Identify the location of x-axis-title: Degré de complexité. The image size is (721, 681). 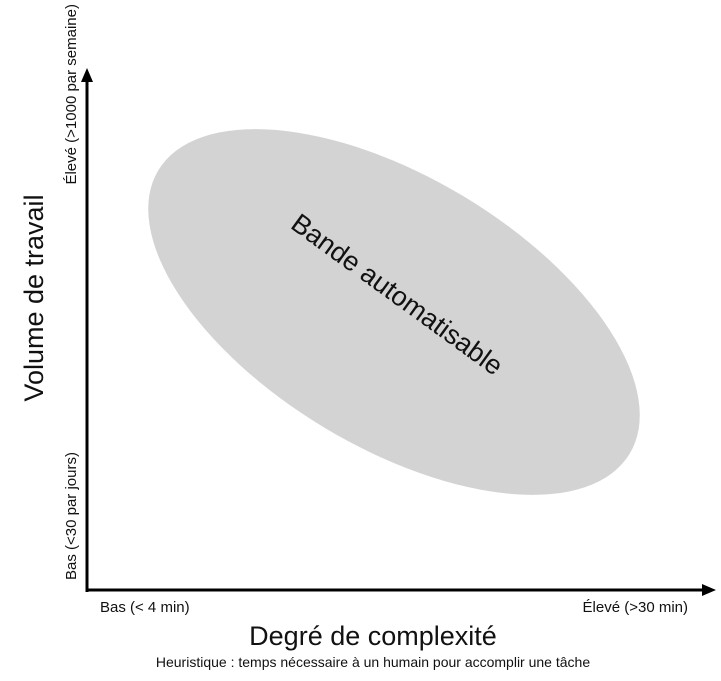
(373, 636).